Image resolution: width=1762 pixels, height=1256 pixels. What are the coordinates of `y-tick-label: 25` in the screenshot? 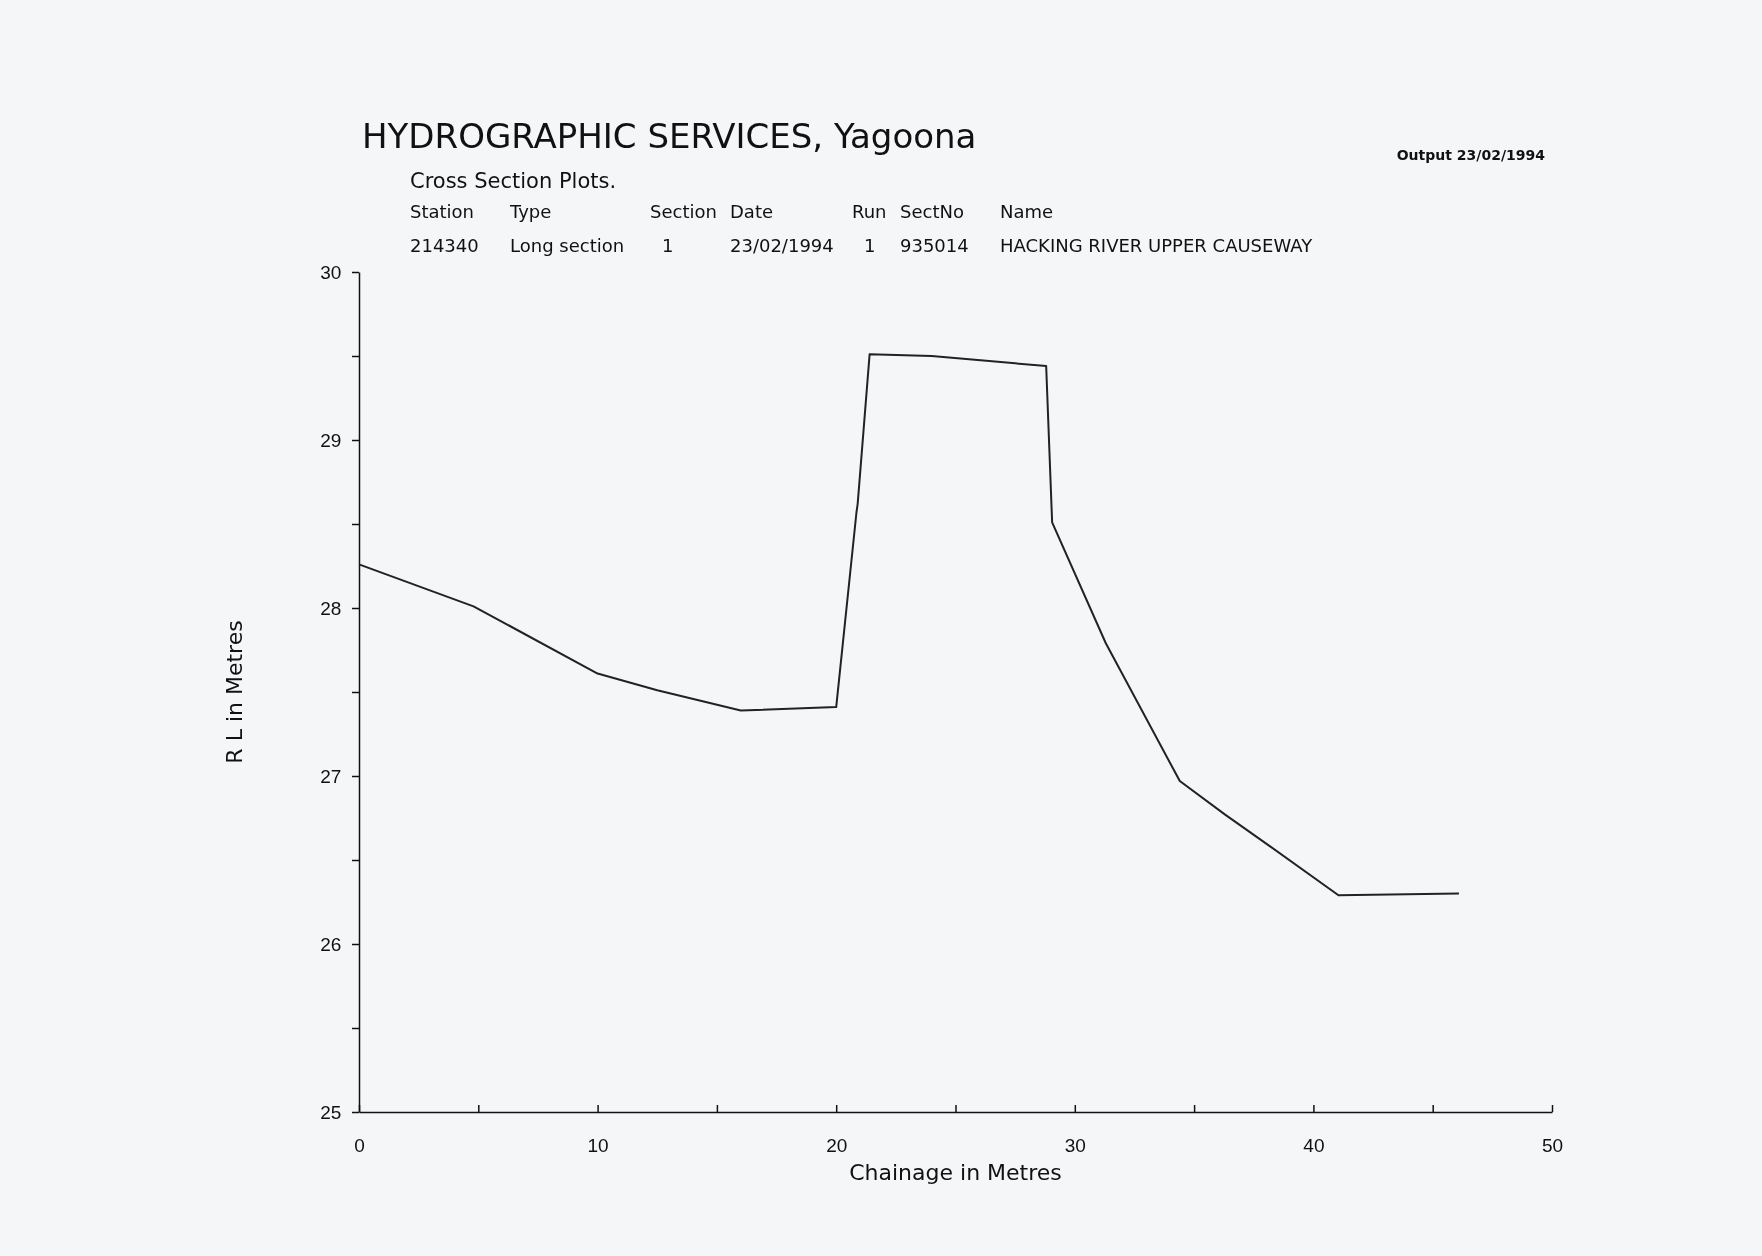 It's located at (331, 1112).